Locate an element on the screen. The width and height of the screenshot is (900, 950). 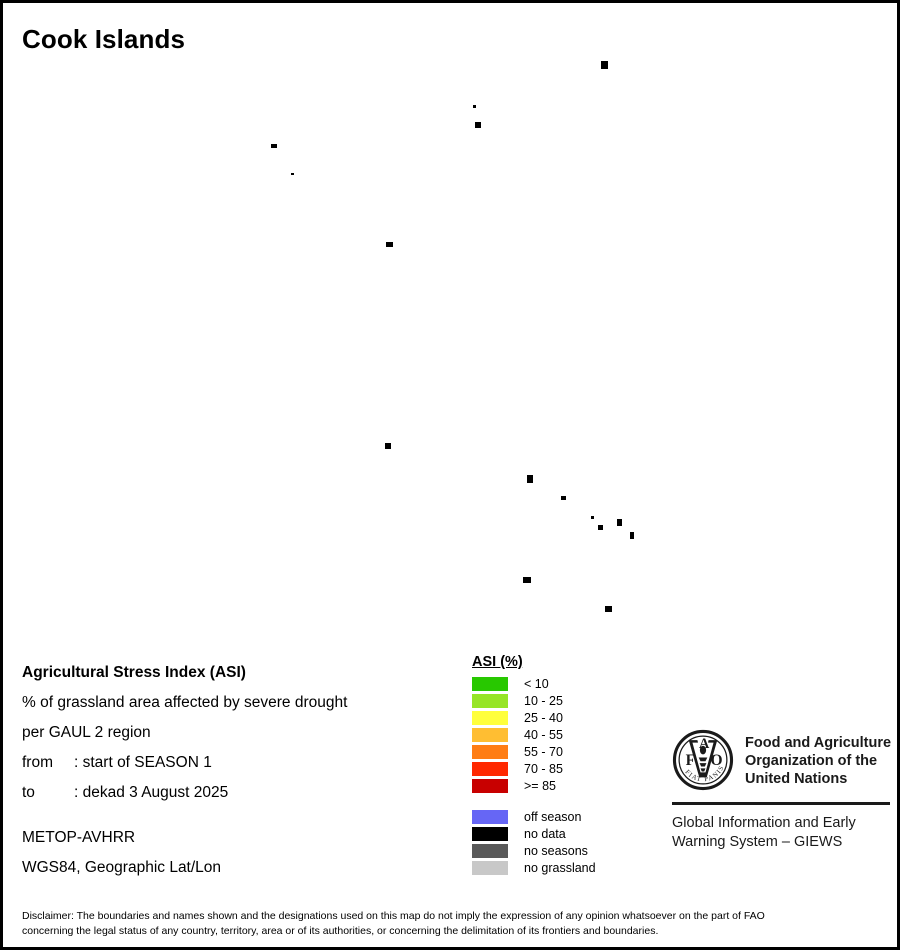
legend-label: off season is located at coordinates (553, 816).